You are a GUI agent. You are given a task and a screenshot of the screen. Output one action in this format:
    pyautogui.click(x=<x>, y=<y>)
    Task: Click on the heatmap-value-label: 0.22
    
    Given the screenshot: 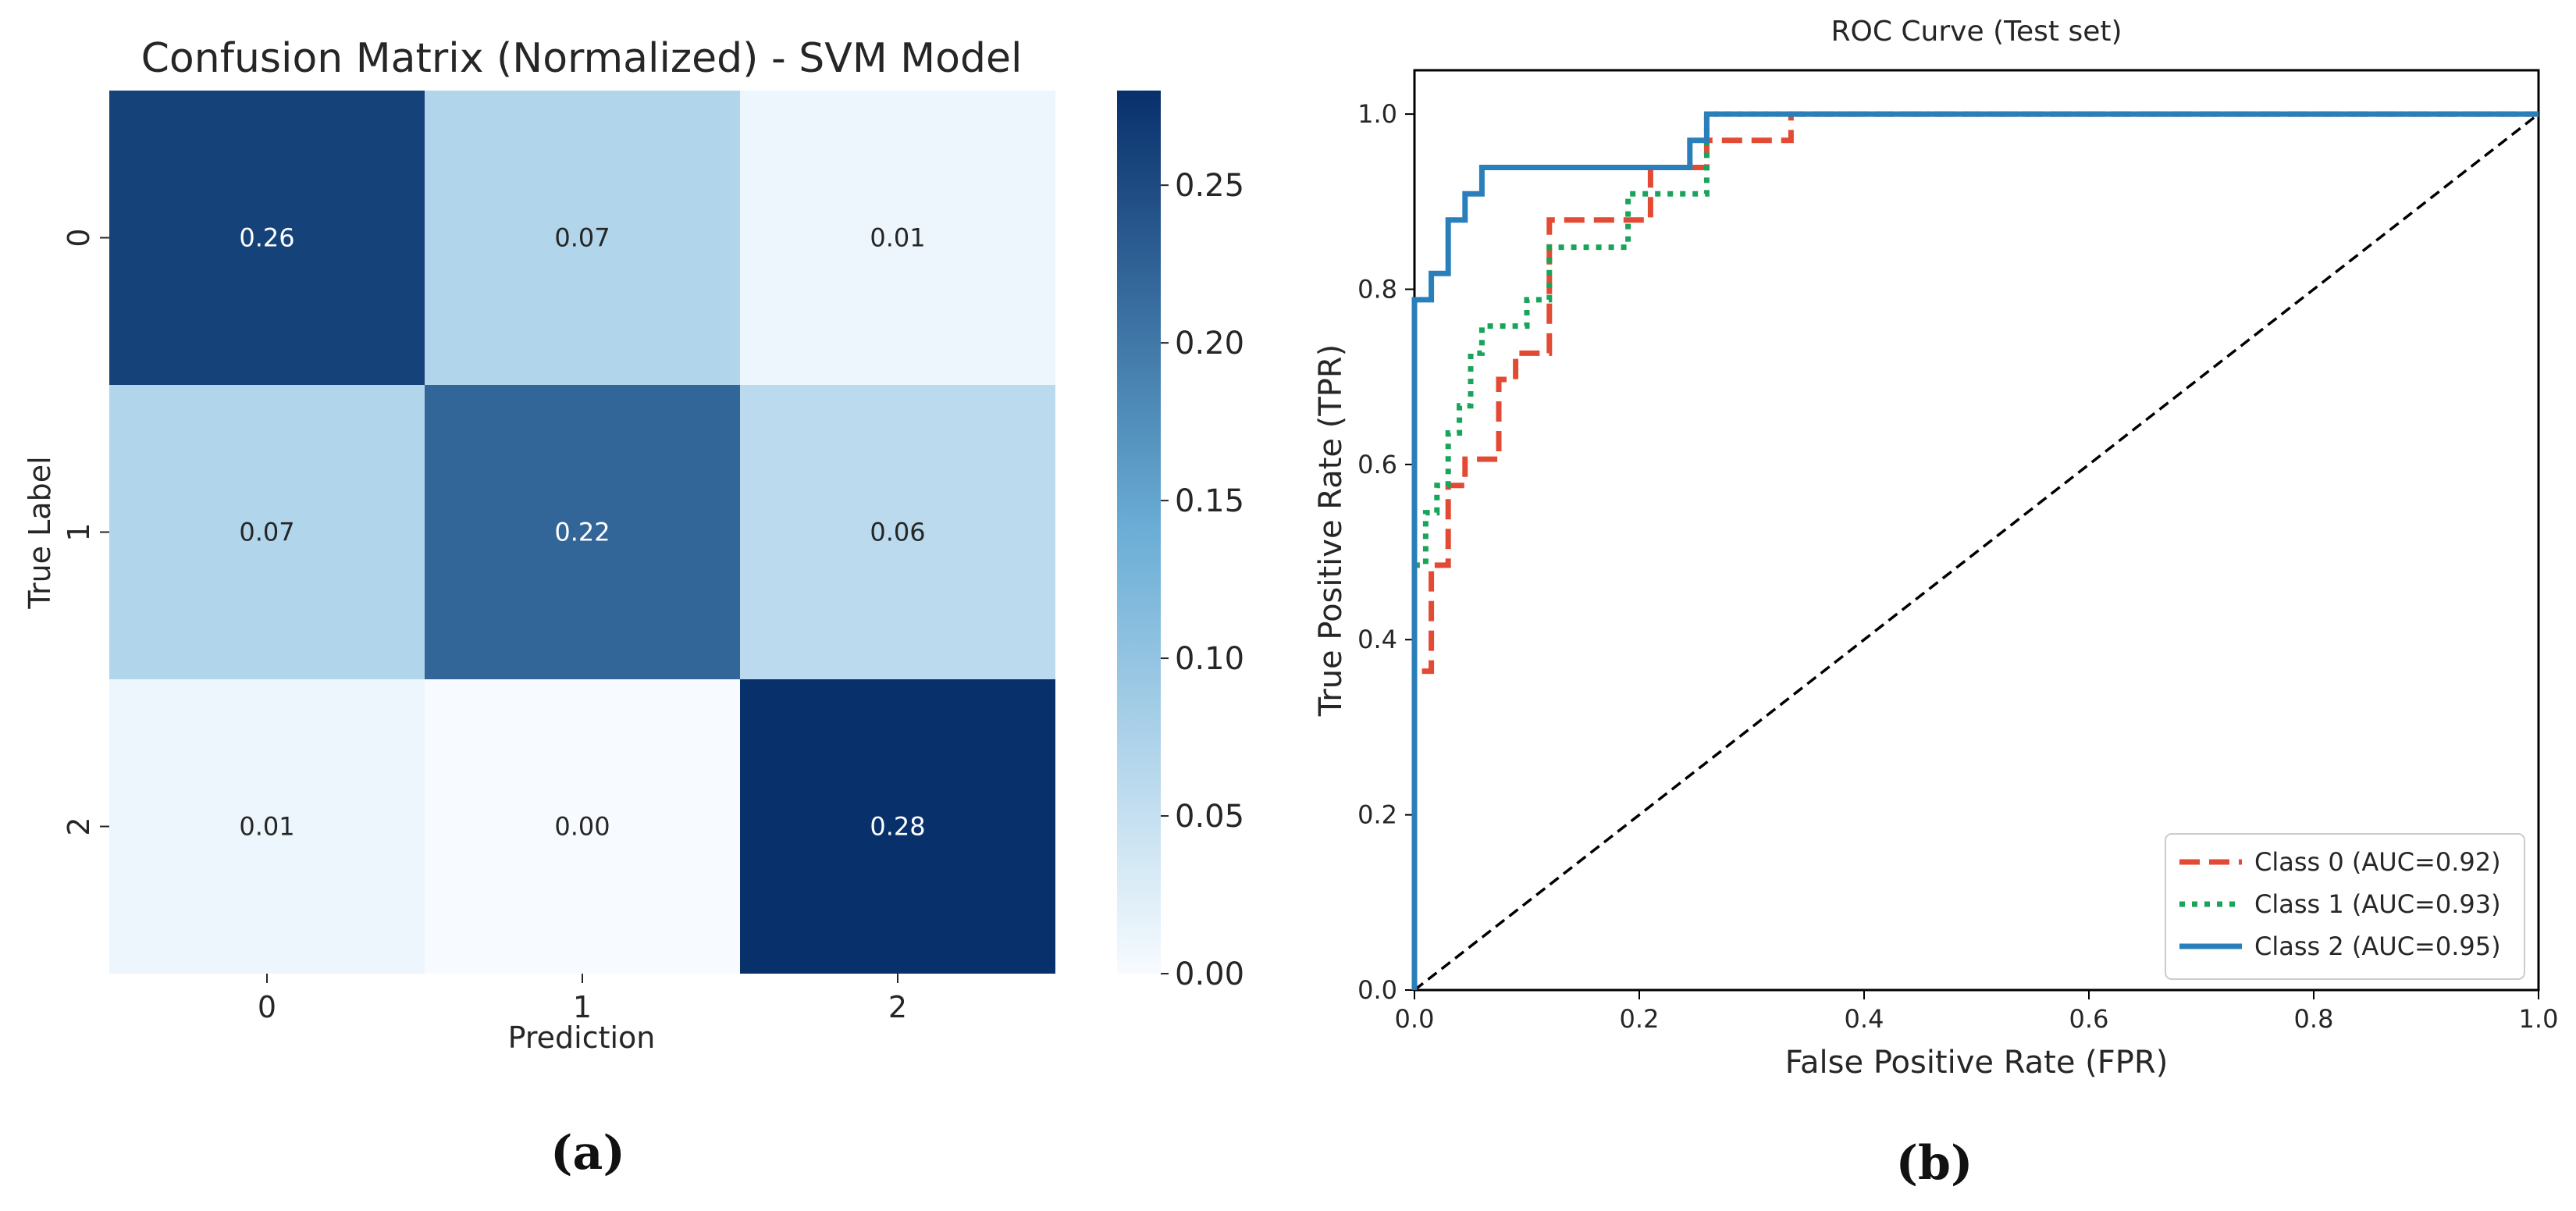 What is the action you would take?
    pyautogui.click(x=582, y=532)
    